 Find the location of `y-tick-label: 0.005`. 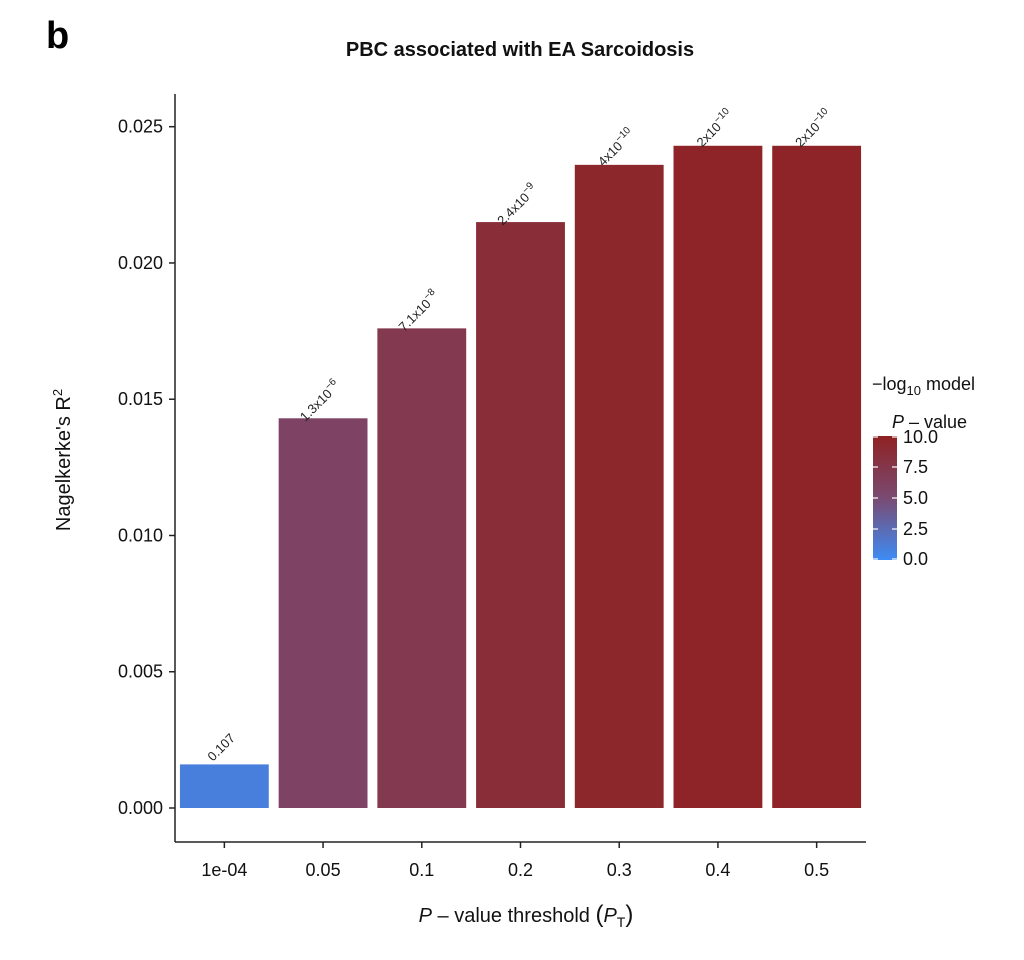

y-tick-label: 0.005 is located at coordinates (140, 672).